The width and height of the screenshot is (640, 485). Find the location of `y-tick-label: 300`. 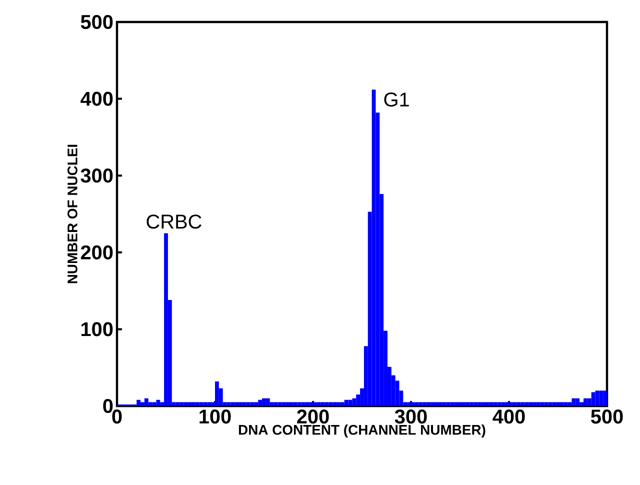

y-tick-label: 300 is located at coordinates (96, 175).